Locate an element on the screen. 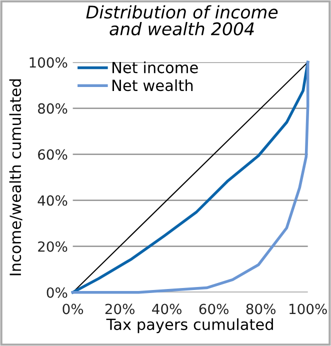 The image size is (331, 346). x-tick-label: 0% is located at coordinates (73, 309).